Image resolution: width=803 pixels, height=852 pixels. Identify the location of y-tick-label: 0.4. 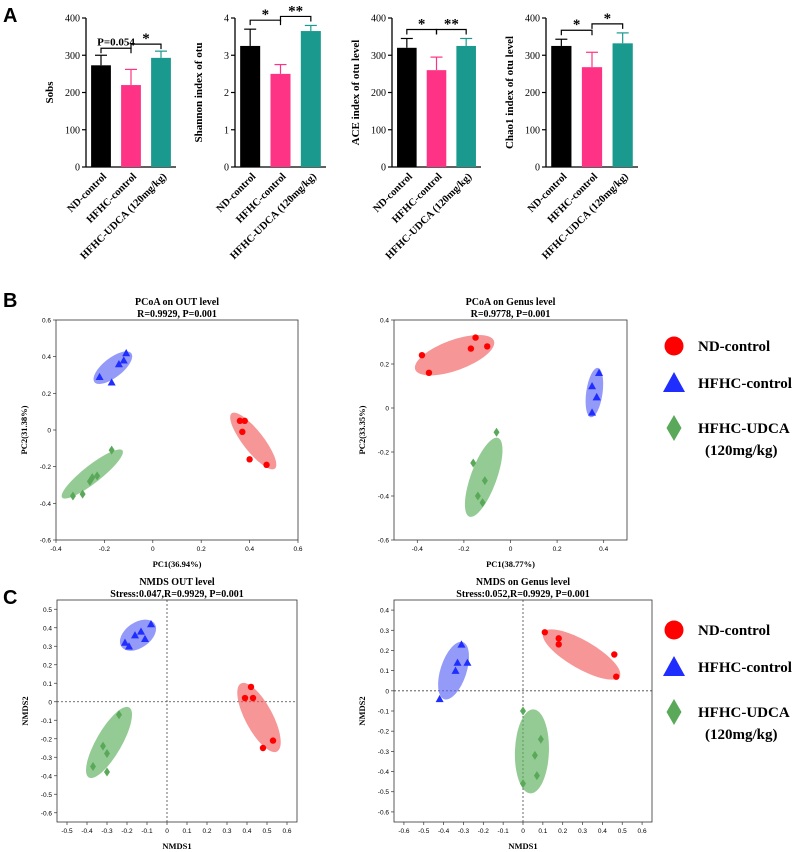
(384, 611).